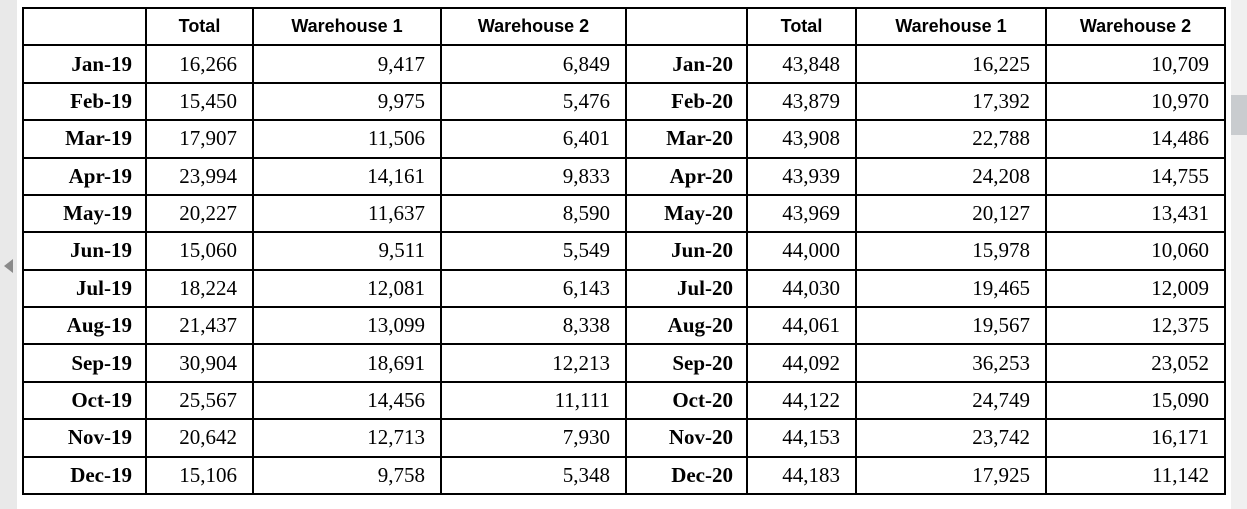  Describe the element at coordinates (200, 364) in the screenshot. I see `total-cell: 30,904` at that location.